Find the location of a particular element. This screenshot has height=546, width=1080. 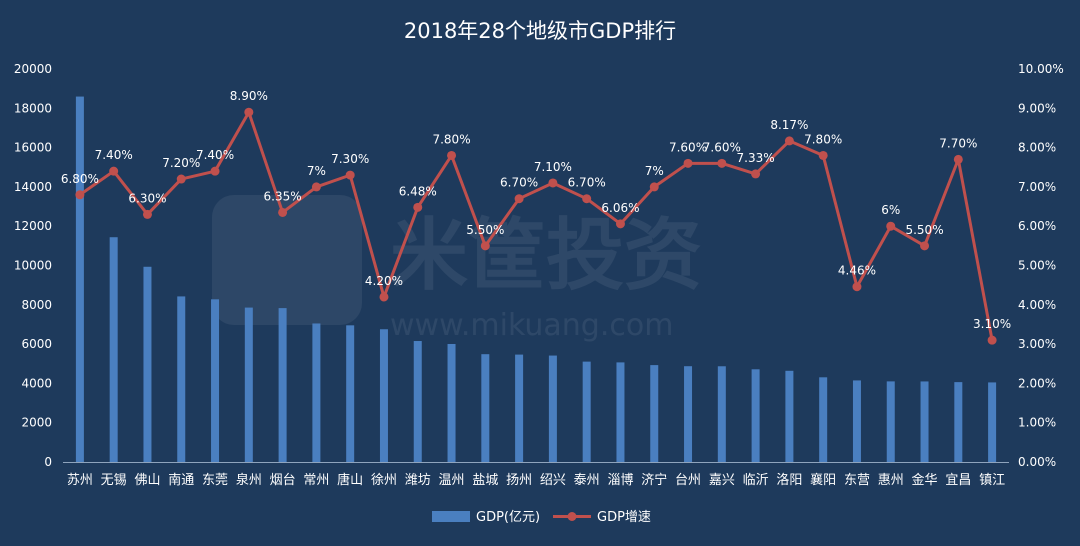

x-tick-label: 温州 is located at coordinates (452, 480).